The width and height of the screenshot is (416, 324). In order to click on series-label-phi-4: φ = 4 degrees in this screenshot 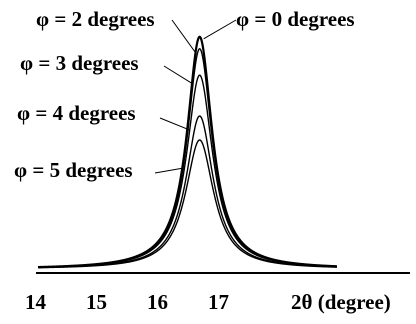, I will do `click(76, 113)`.